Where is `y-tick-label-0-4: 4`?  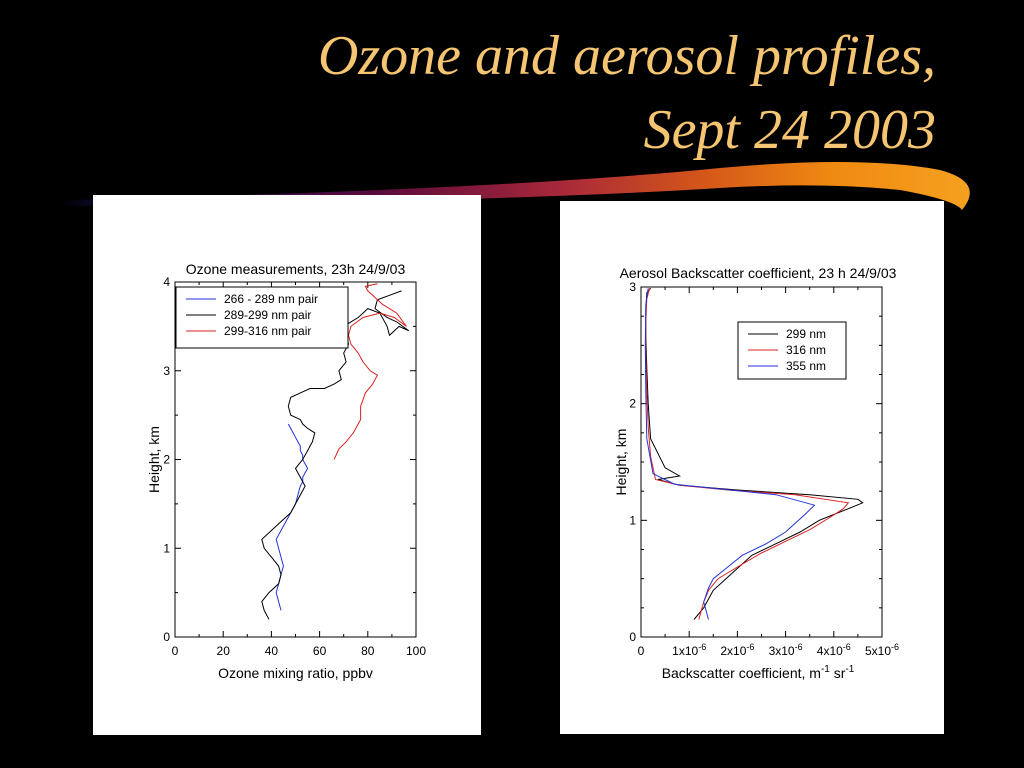 y-tick-label-0-4: 4 is located at coordinates (166, 282).